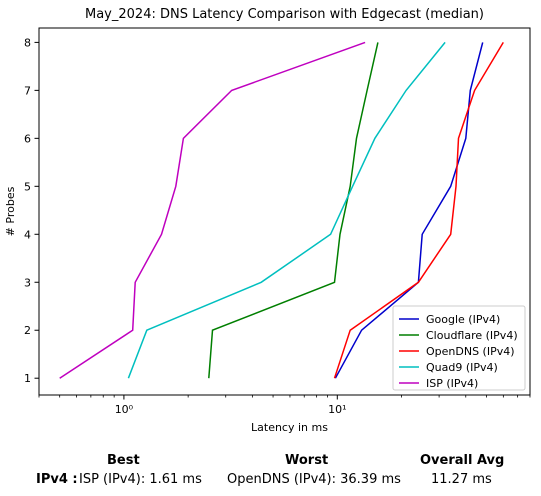 The width and height of the screenshot is (541, 496). I want to click on legend-box, so click(459, 348).